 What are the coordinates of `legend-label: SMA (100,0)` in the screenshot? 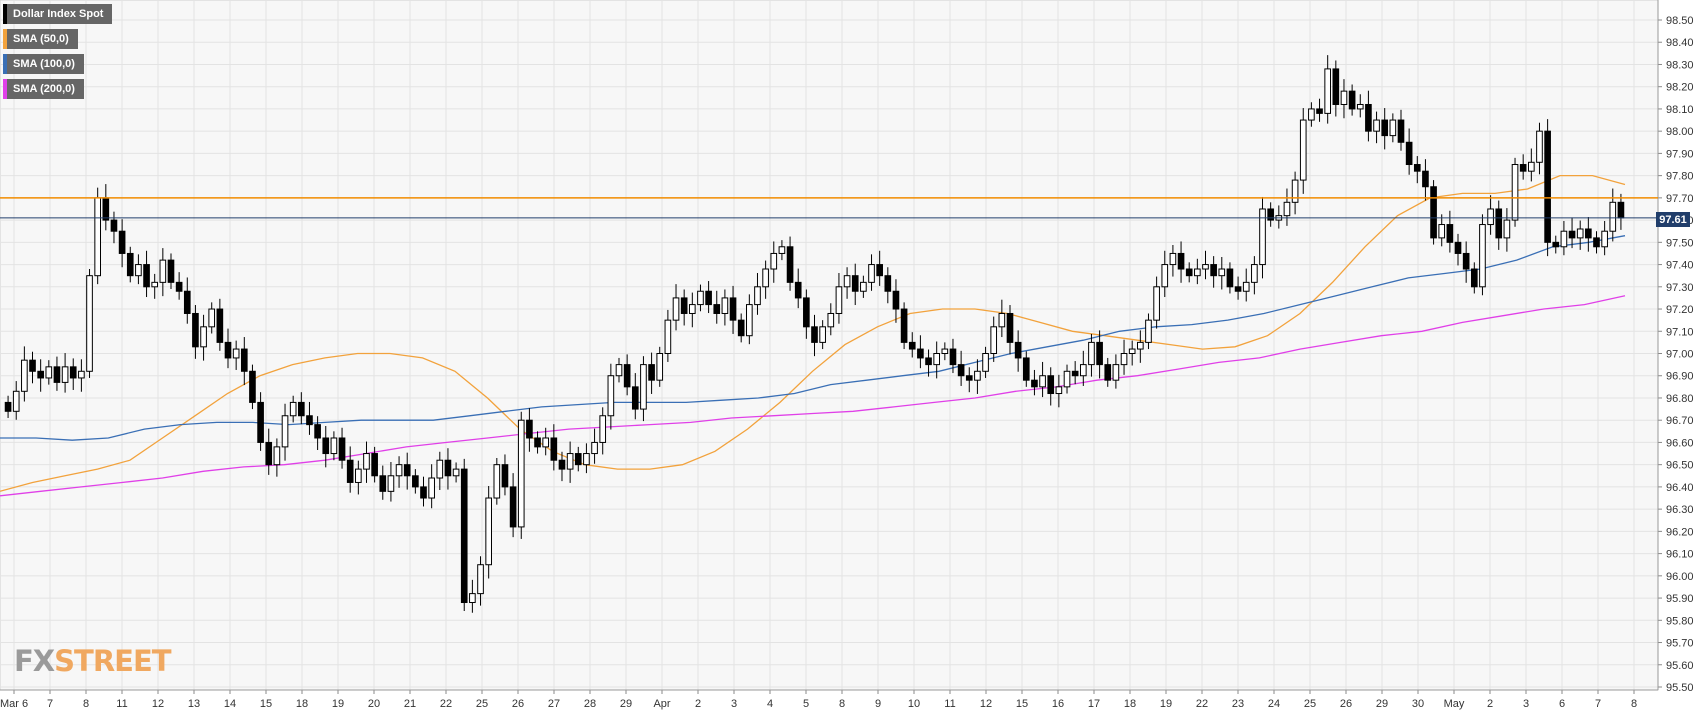 It's located at (44, 64).